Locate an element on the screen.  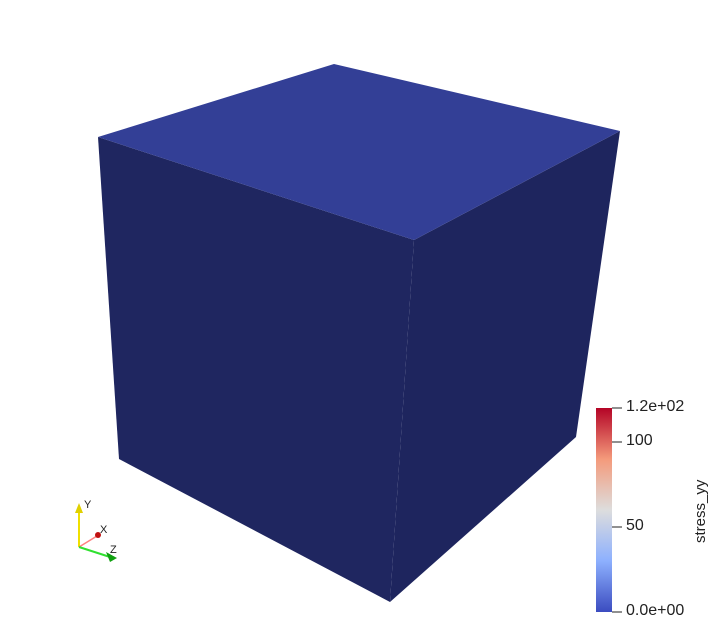
colorbar-tick-label: 100 is located at coordinates (639, 440).